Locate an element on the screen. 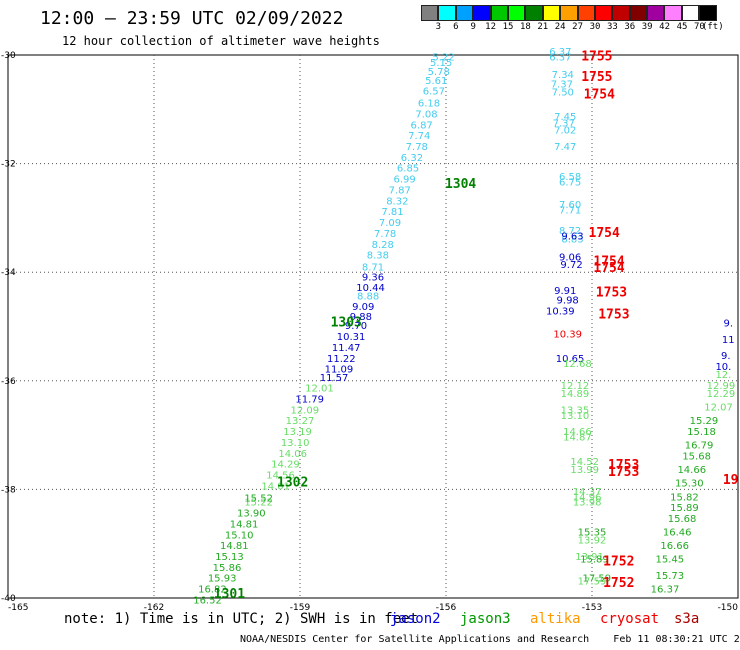 The image size is (740, 650). wave-height-value: 15.30 is located at coordinates (689, 484).